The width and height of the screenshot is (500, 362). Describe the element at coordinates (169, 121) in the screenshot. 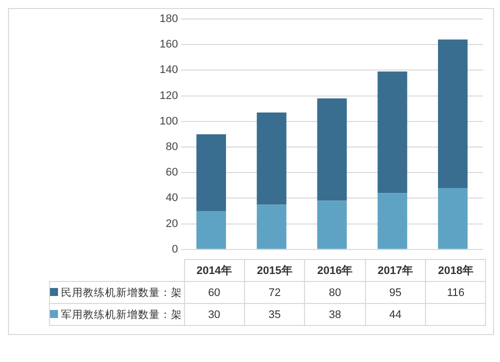

I see `y-tick-label: 100` at that location.